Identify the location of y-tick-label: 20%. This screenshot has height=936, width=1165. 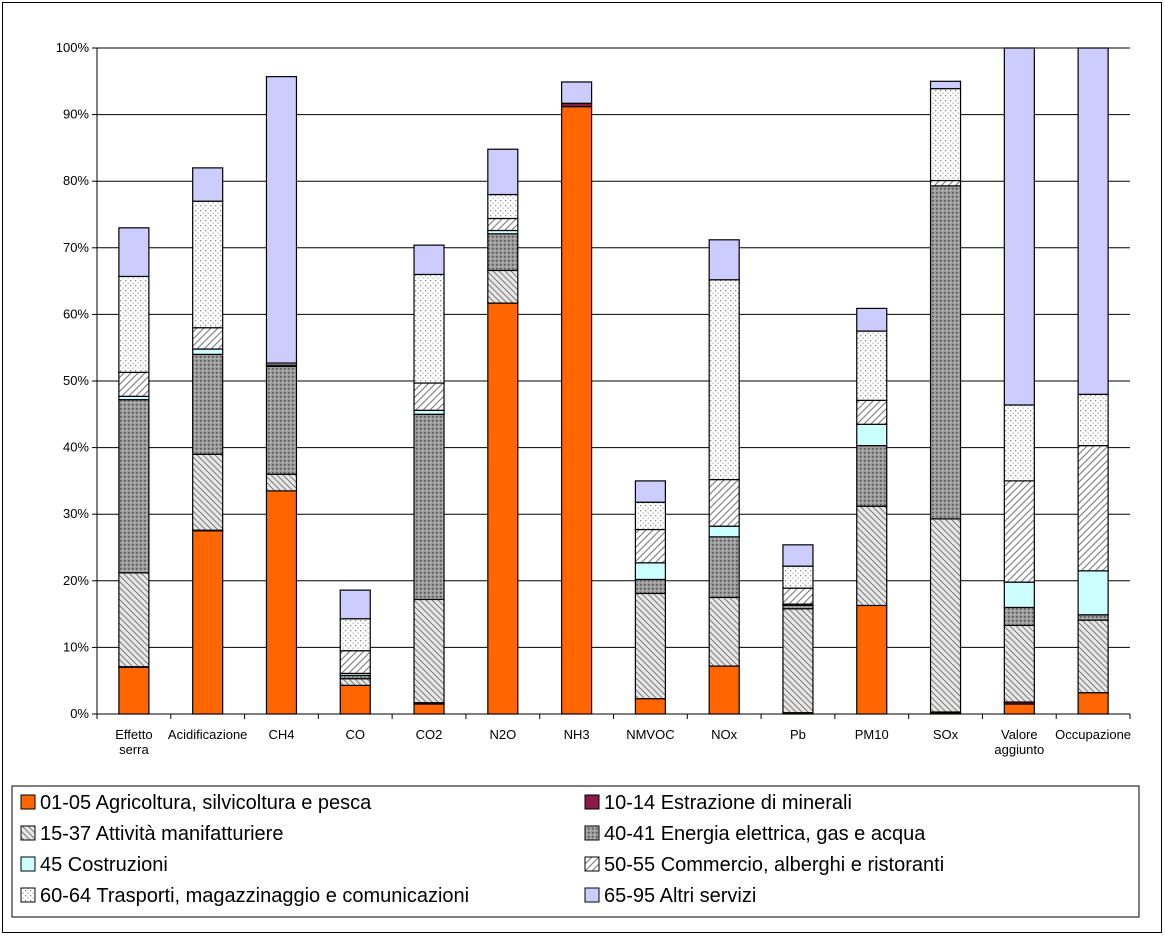
(76, 580).